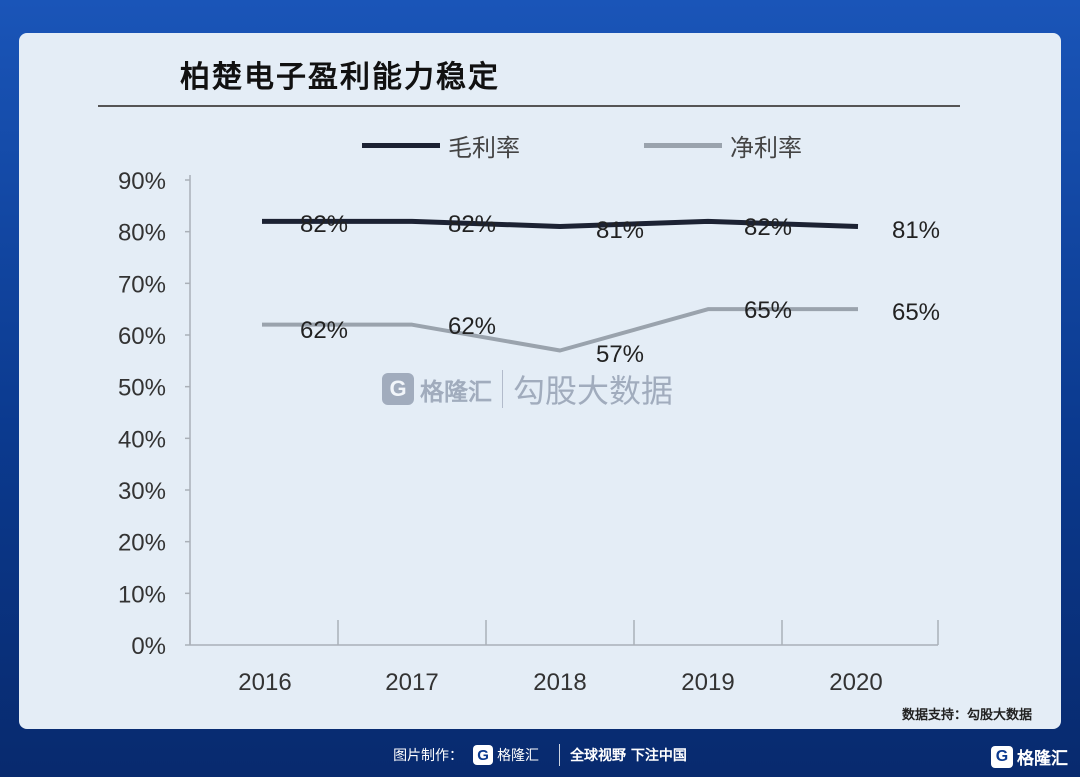 The height and width of the screenshot is (777, 1080). Describe the element at coordinates (560, 755) in the screenshot. I see `footer-divider` at that location.